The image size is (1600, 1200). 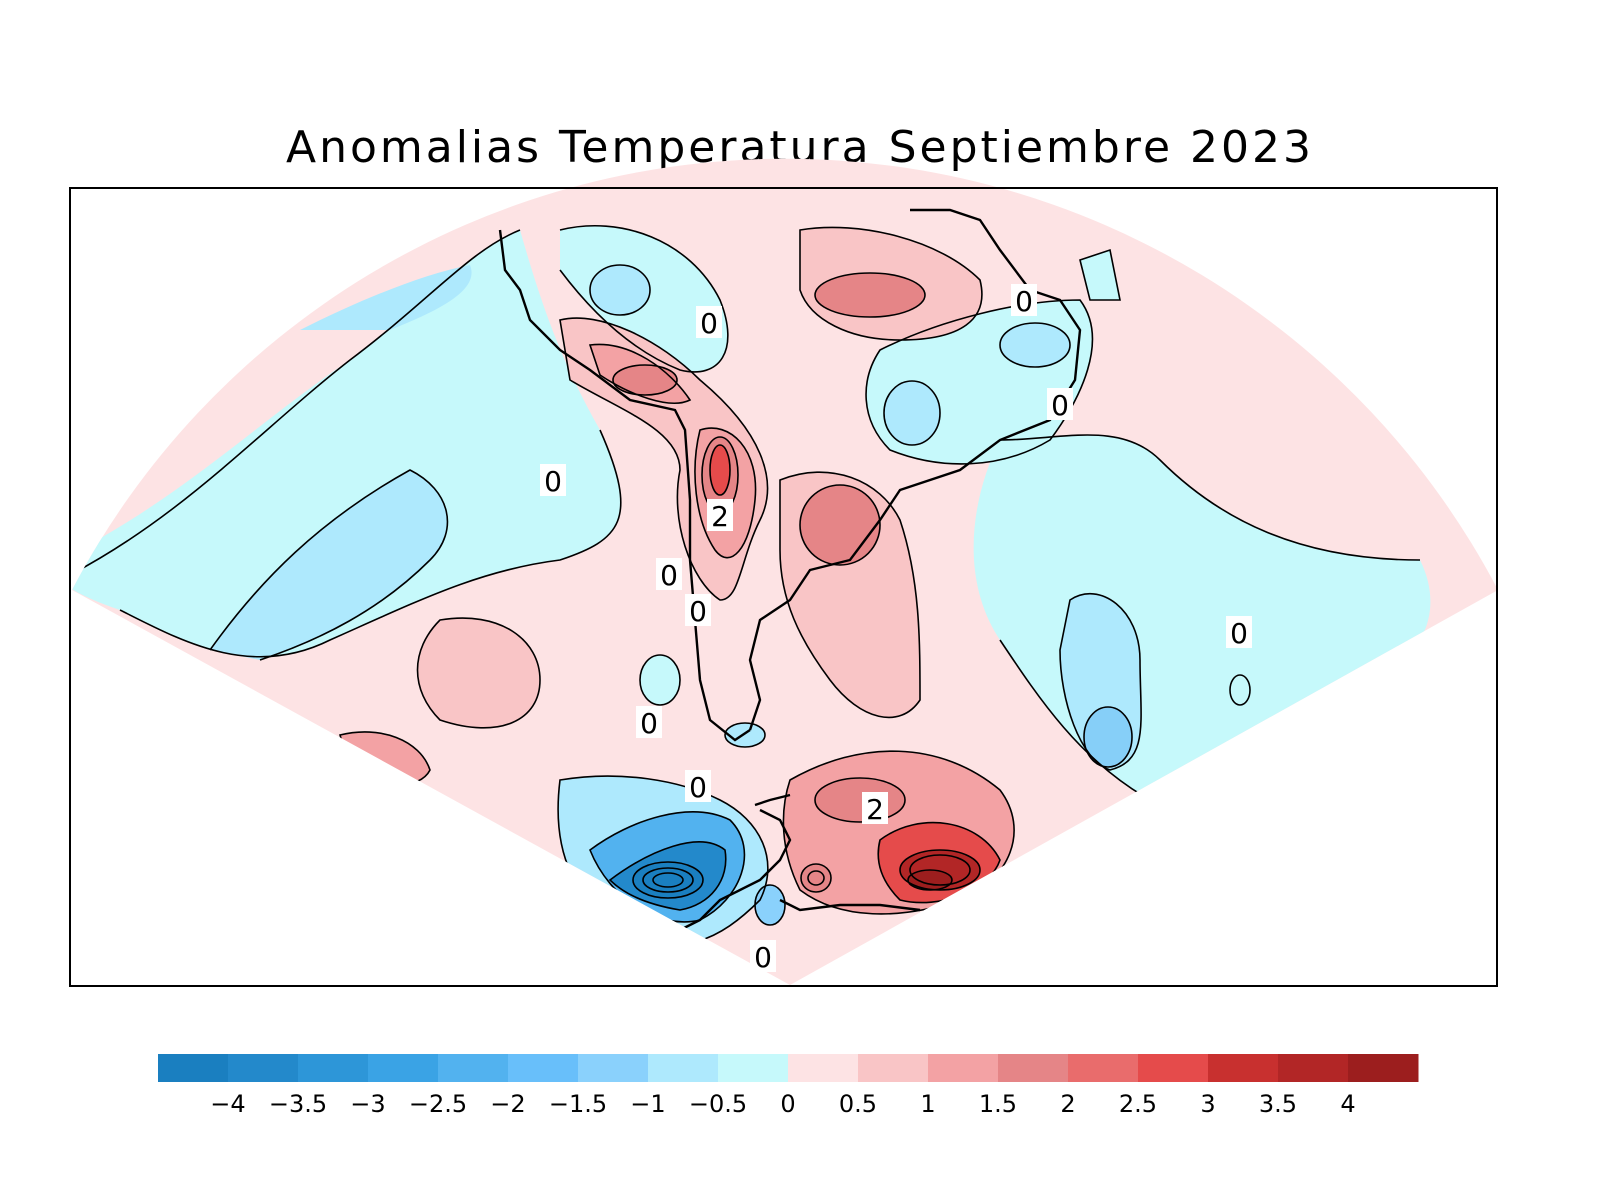 What do you see at coordinates (227, 1104) in the screenshot?
I see `colorbar-tick-label: −4` at bounding box center [227, 1104].